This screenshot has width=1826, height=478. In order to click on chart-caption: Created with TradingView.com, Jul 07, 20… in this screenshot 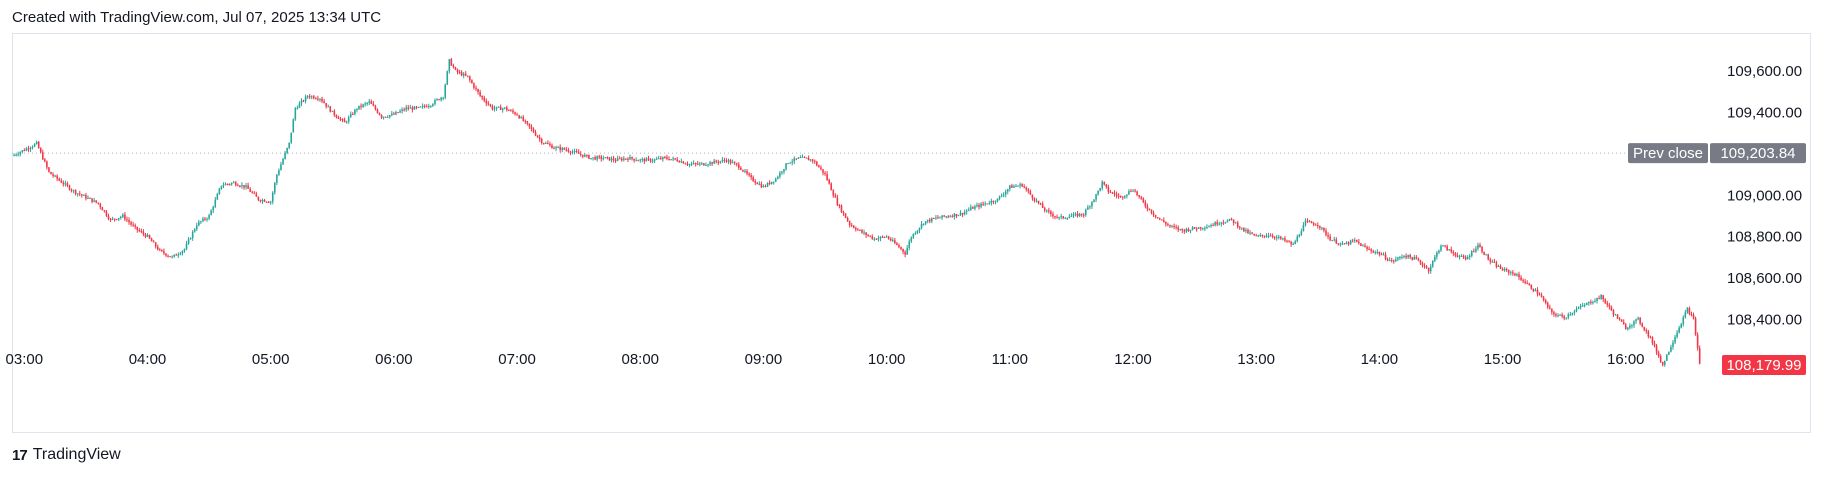, I will do `click(197, 17)`.